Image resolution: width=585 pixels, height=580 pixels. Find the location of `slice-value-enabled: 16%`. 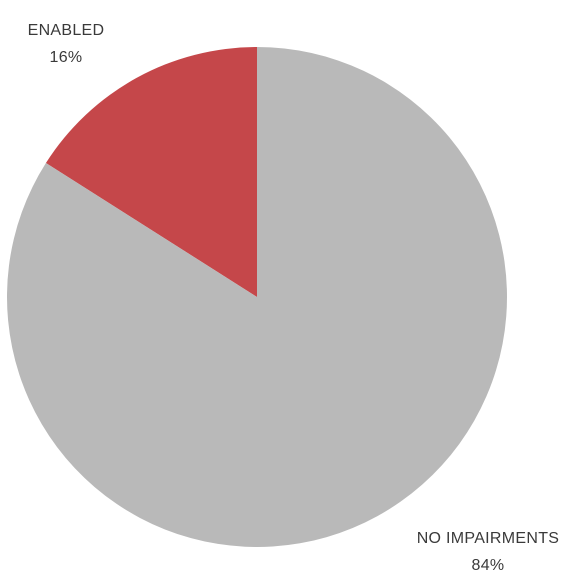

slice-value-enabled: 16% is located at coordinates (66, 57).